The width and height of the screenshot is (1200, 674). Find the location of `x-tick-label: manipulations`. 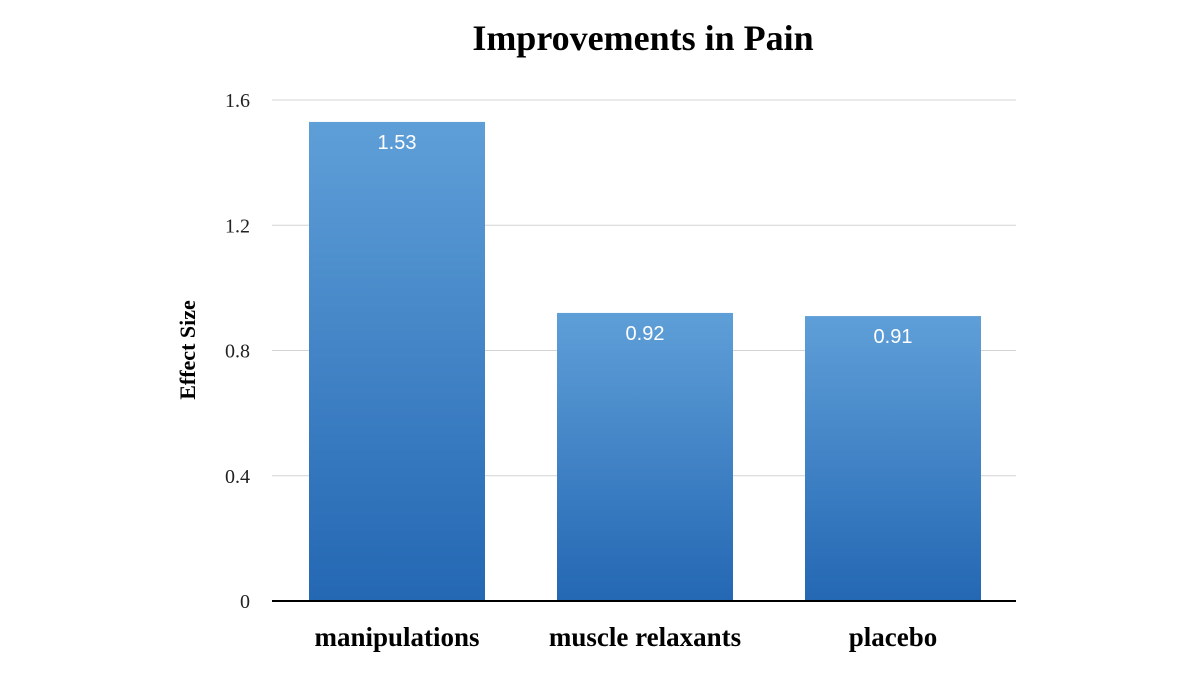

x-tick-label: manipulations is located at coordinates (396, 637).